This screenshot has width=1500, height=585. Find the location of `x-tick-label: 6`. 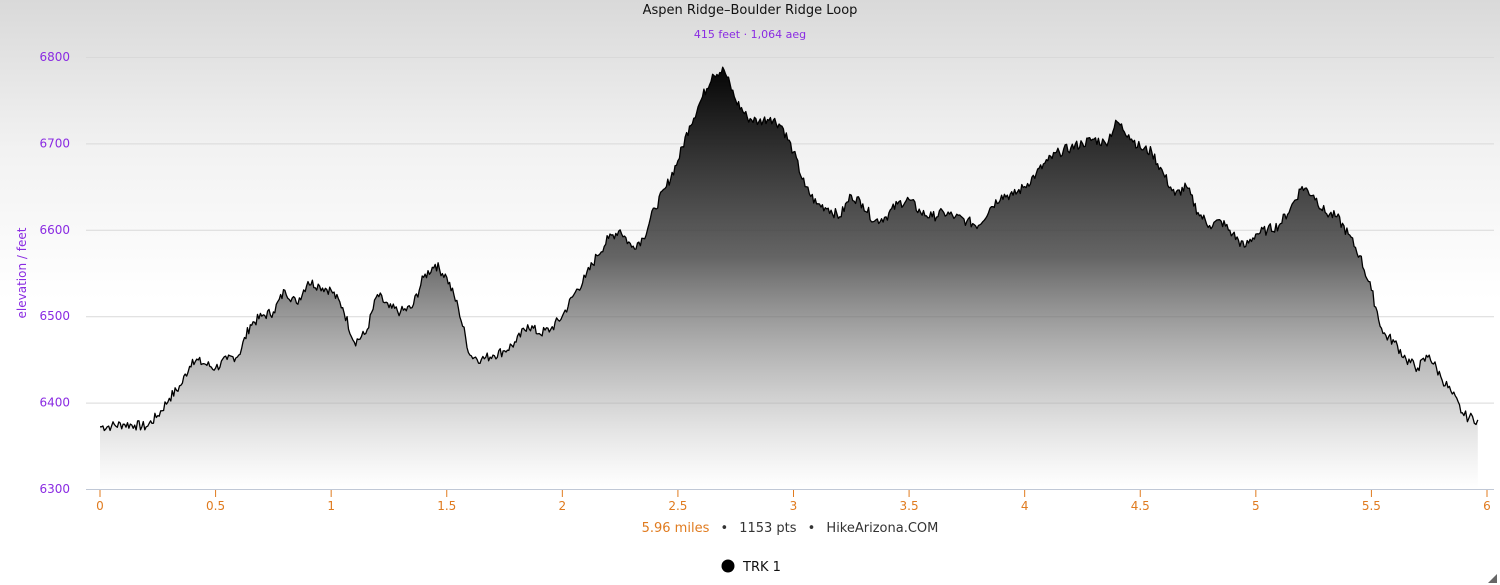

x-tick-label: 6 is located at coordinates (1487, 506).